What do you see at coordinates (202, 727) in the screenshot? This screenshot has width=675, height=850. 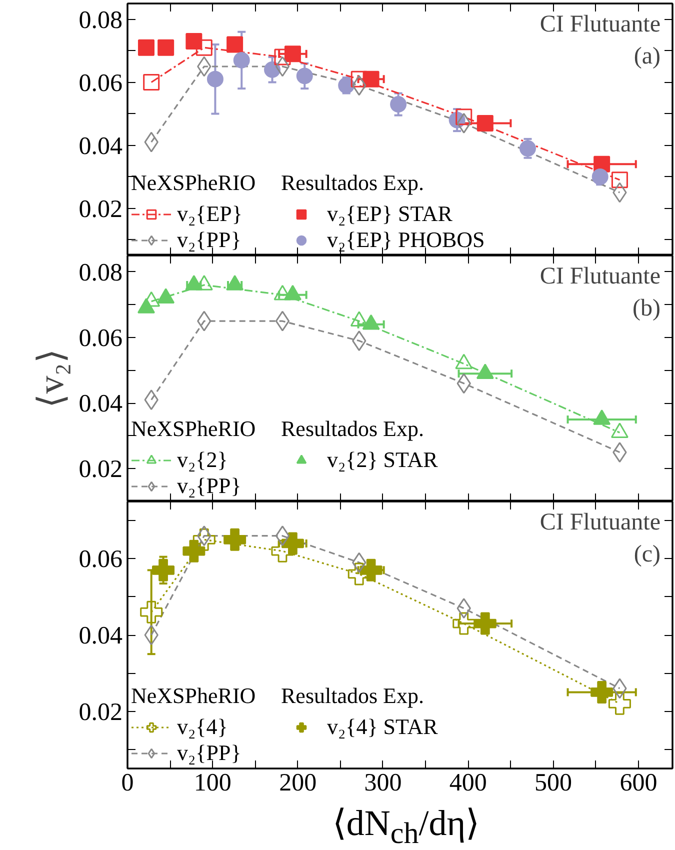 I see `legend-label: v₂{4}` at bounding box center [202, 727].